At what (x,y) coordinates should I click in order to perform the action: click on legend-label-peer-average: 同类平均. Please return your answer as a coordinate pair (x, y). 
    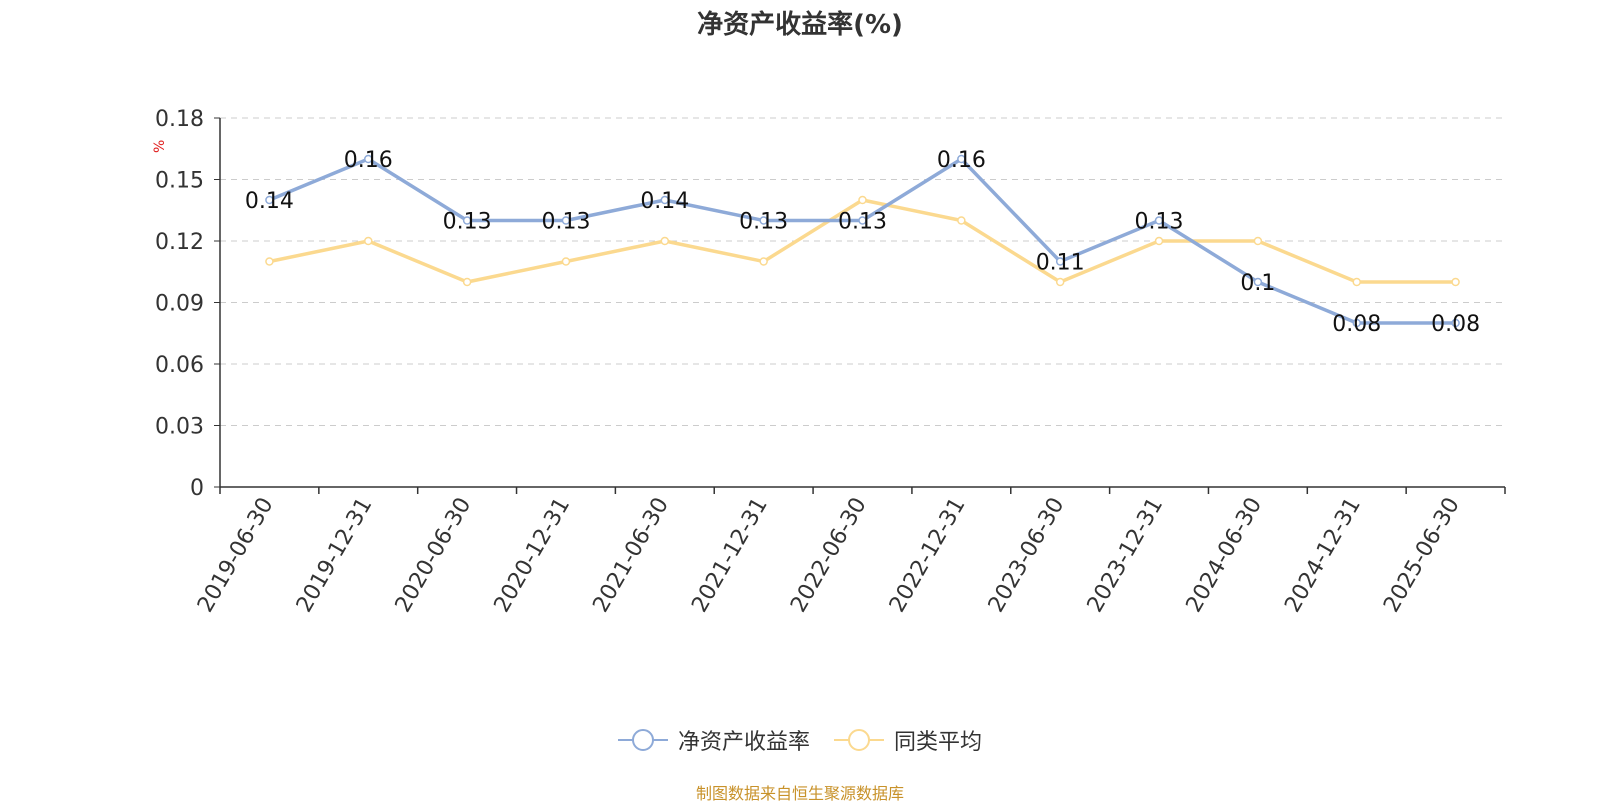
    Looking at the image, I should click on (938, 742).